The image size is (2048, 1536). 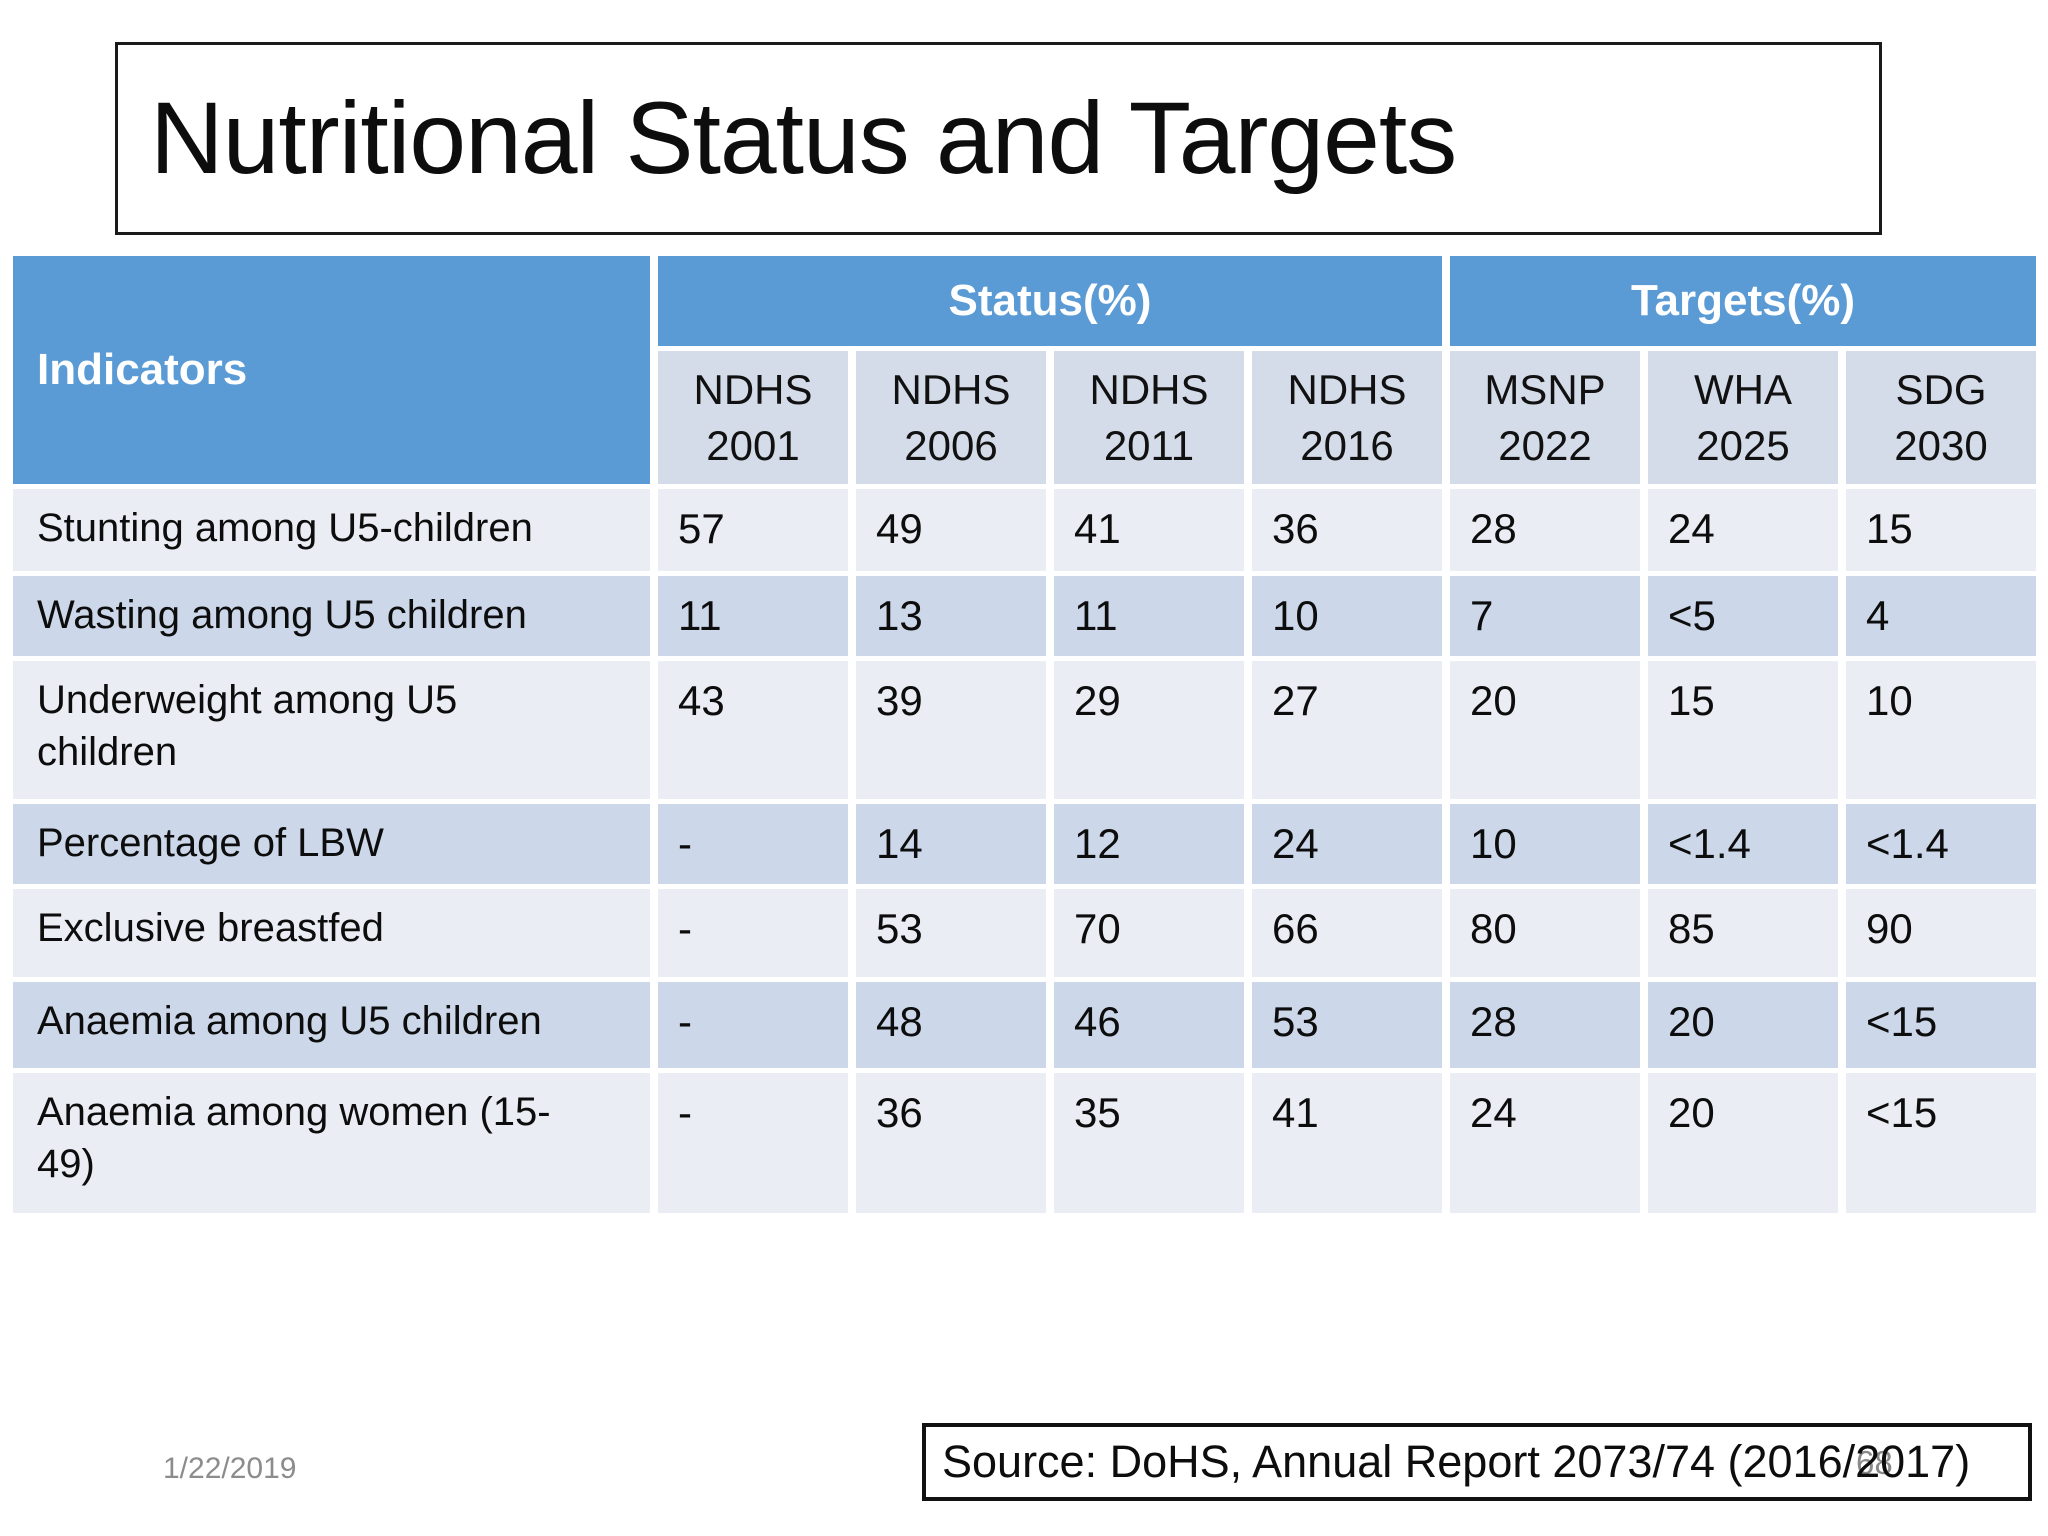 I want to click on row-indicator: Anaemia among U5 children, so click(x=331, y=1025).